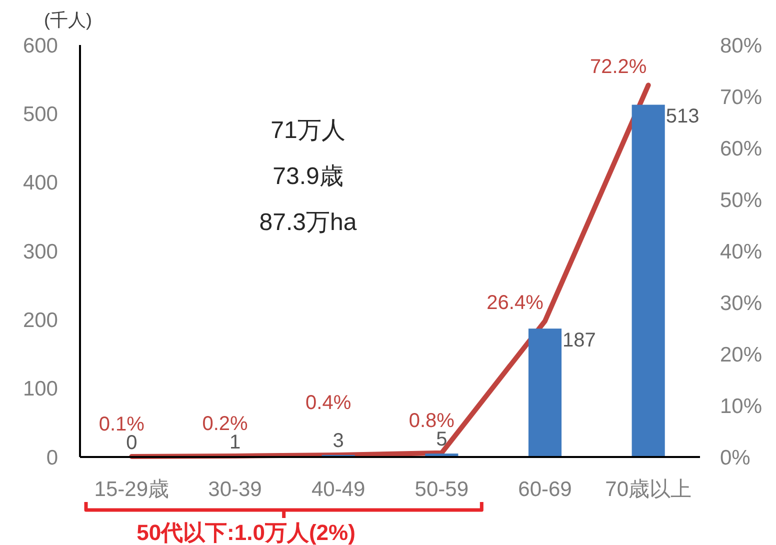 This screenshot has height=545, width=776. Describe the element at coordinates (68, 20) in the screenshot. I see `y-axis-title: (千人)` at that location.